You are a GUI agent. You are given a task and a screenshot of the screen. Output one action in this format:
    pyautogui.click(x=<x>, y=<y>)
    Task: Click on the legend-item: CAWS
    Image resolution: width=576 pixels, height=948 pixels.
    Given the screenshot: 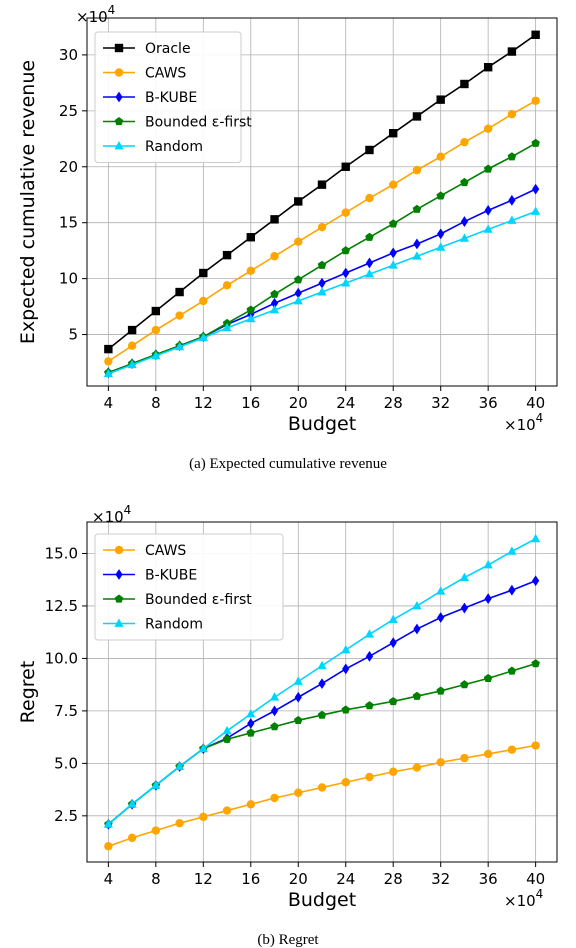 What is the action you would take?
    pyautogui.click(x=144, y=551)
    